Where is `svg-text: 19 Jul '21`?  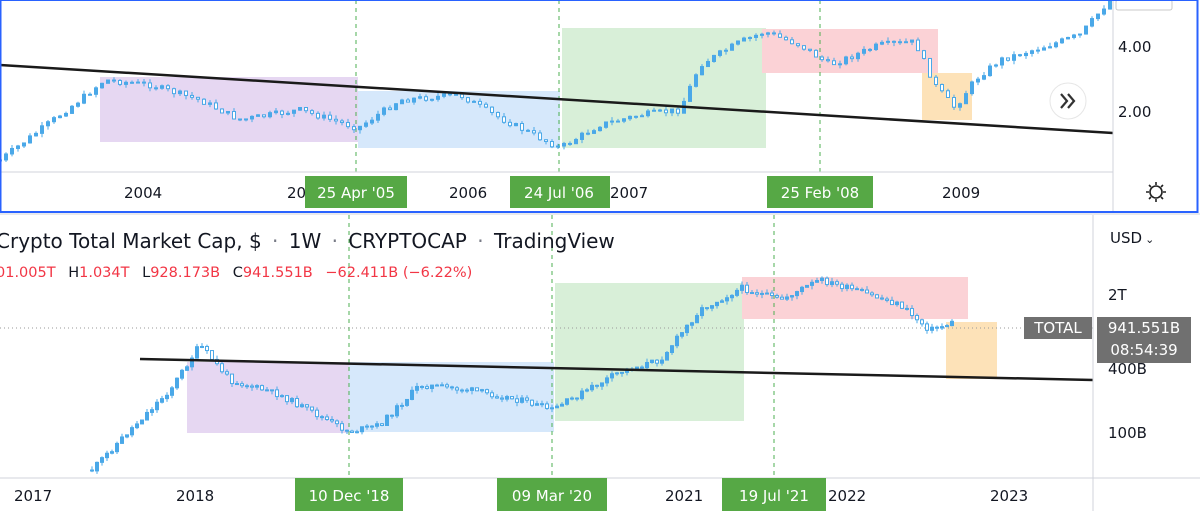 svg-text: 19 Jul '21 is located at coordinates (774, 496).